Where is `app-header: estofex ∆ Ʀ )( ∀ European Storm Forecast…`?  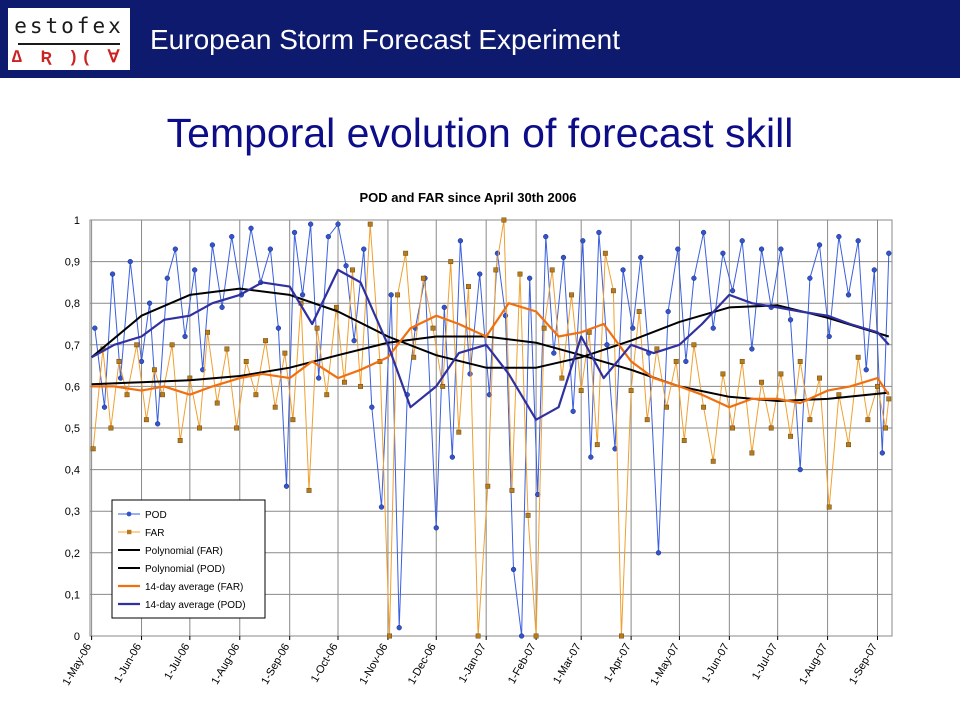 app-header: estofex ∆ Ʀ )( ∀ European Storm Forecast… is located at coordinates (480, 39).